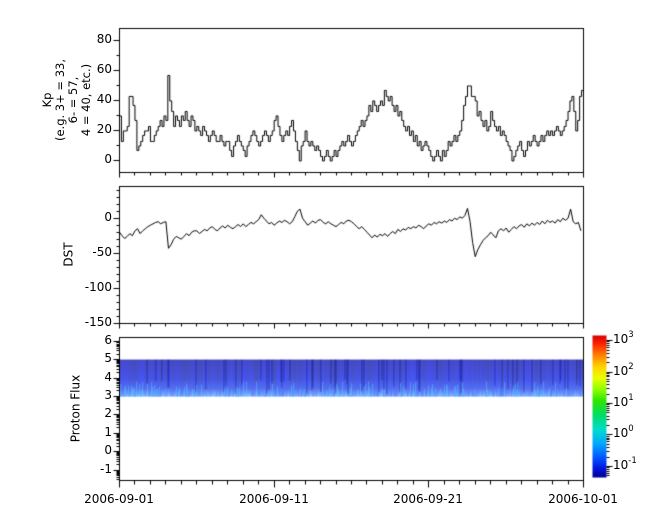 The image size is (665, 523). What do you see at coordinates (98, 321) in the screenshot?
I see `dst-y-tick-label: -150` at bounding box center [98, 321].